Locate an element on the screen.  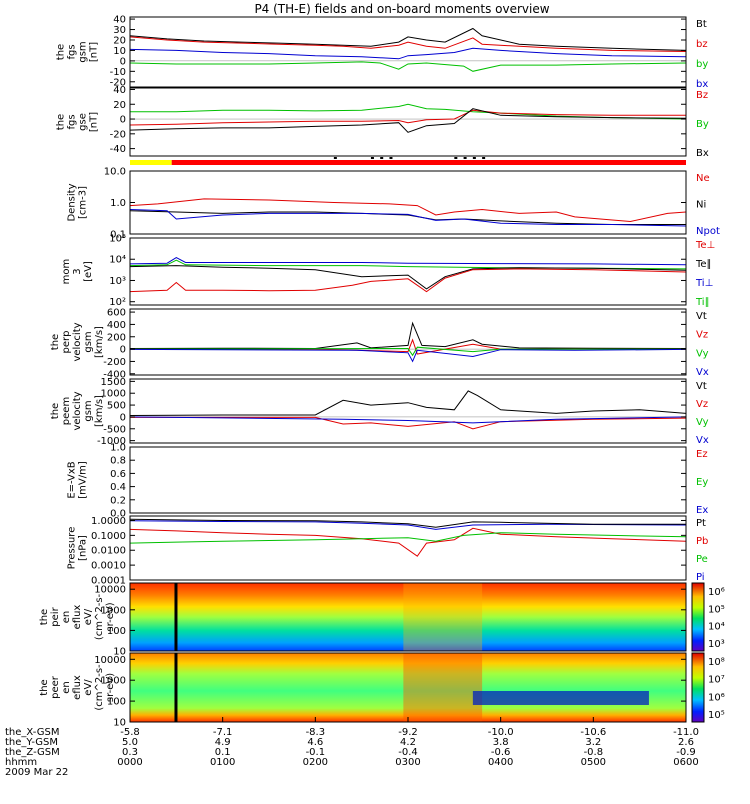
series-pressure-Pe is located at coordinates (408, 538).